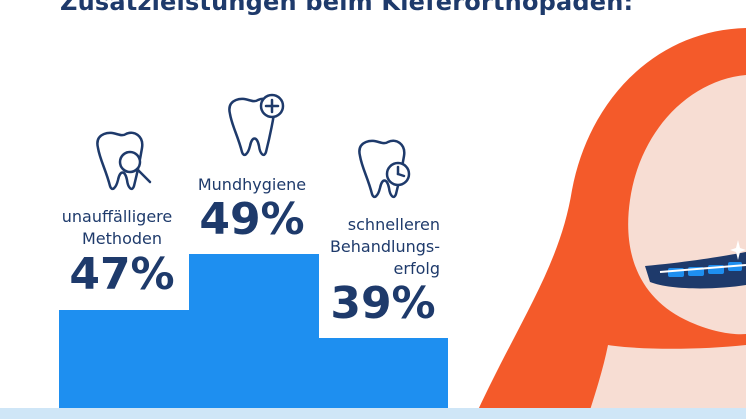 The width and height of the screenshot is (746, 419). What do you see at coordinates (251, 219) in the screenshot?
I see `value-label-2: 49%` at bounding box center [251, 219].